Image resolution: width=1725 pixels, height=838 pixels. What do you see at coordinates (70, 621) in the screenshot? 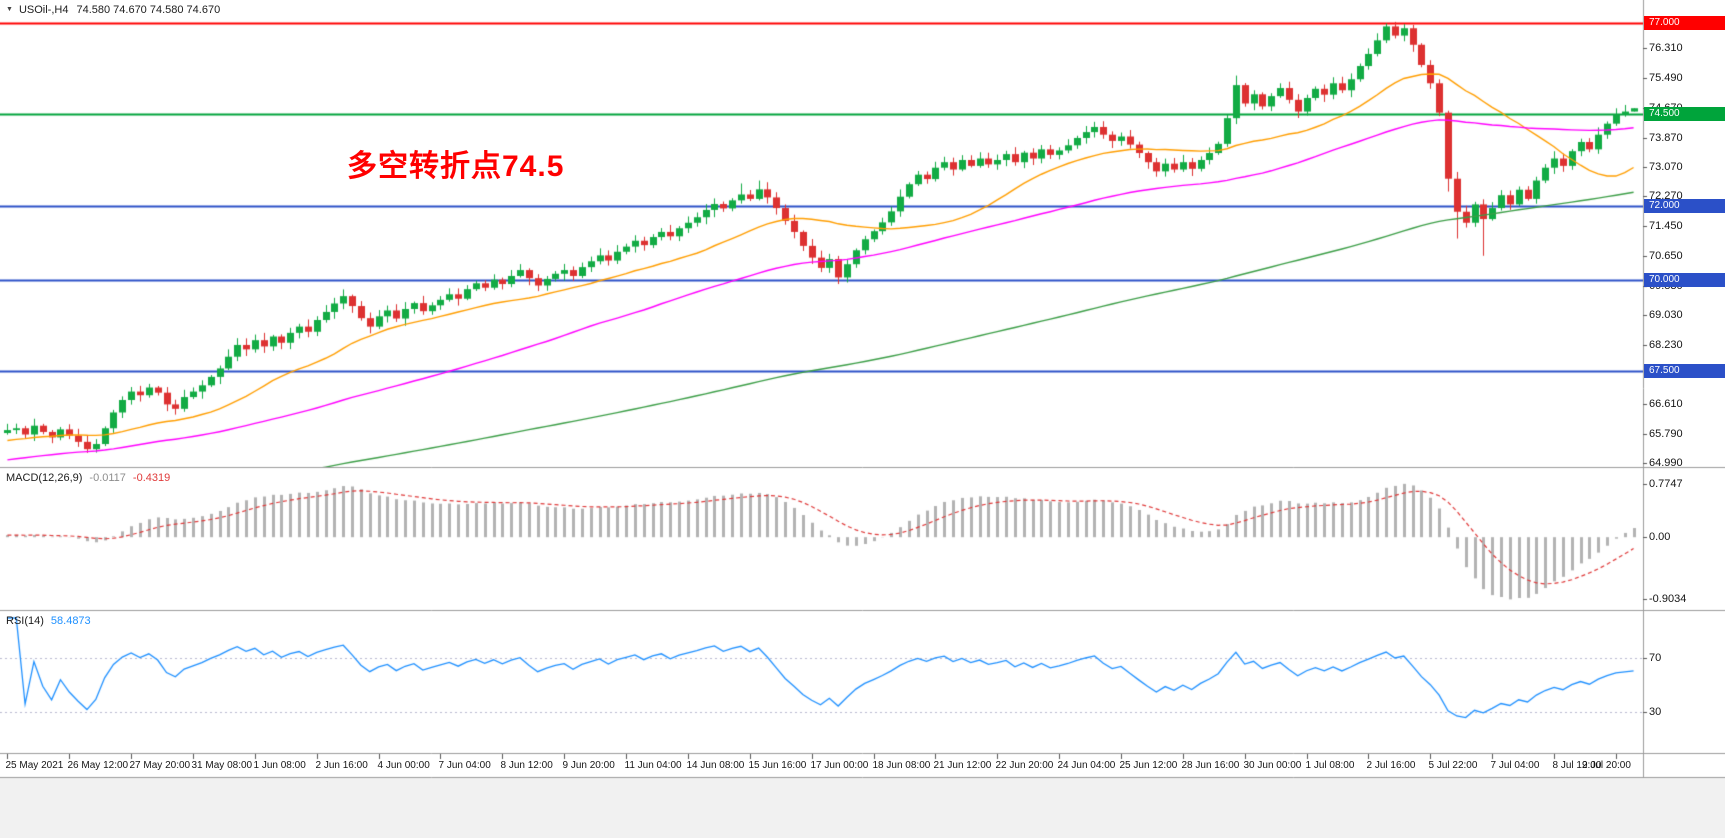
I see `rsi-value: 58.4873` at bounding box center [70, 621].